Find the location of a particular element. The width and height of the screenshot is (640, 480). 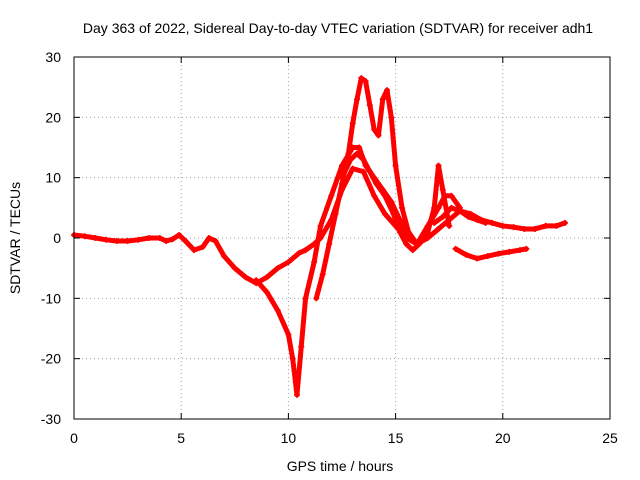

y-tick-label: -20 is located at coordinates (51, 359).